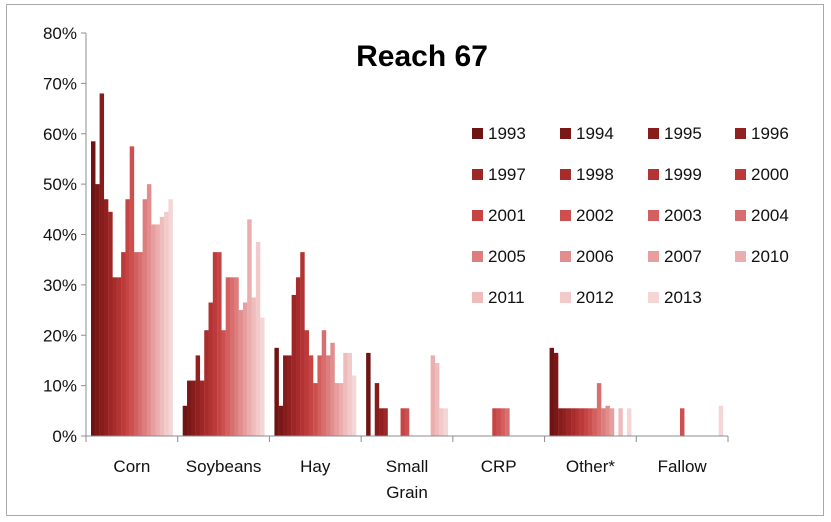 This screenshot has width=831, height=522. I want to click on legend-label: 2012, so click(595, 297).